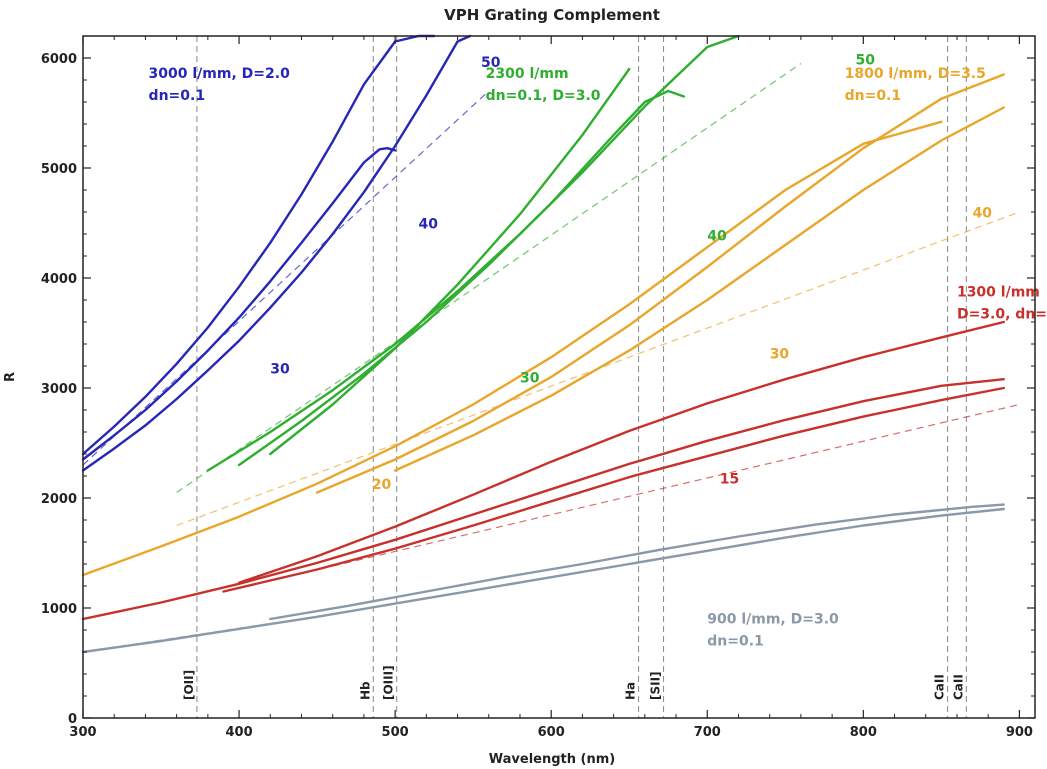  I want to click on grating-label-line: D=3.0, dn=0.1, so click(1002, 315).